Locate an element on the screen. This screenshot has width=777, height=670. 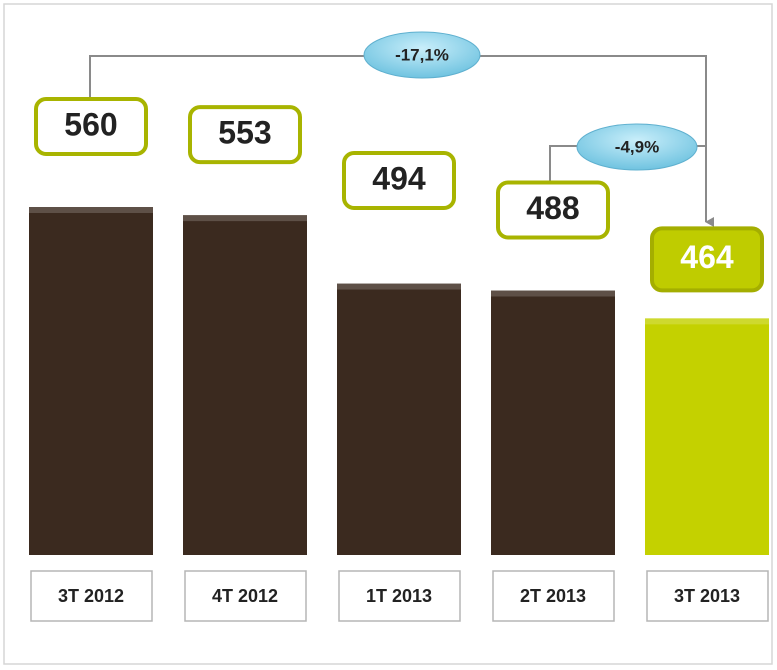
value-label: 494 is located at coordinates (399, 178).